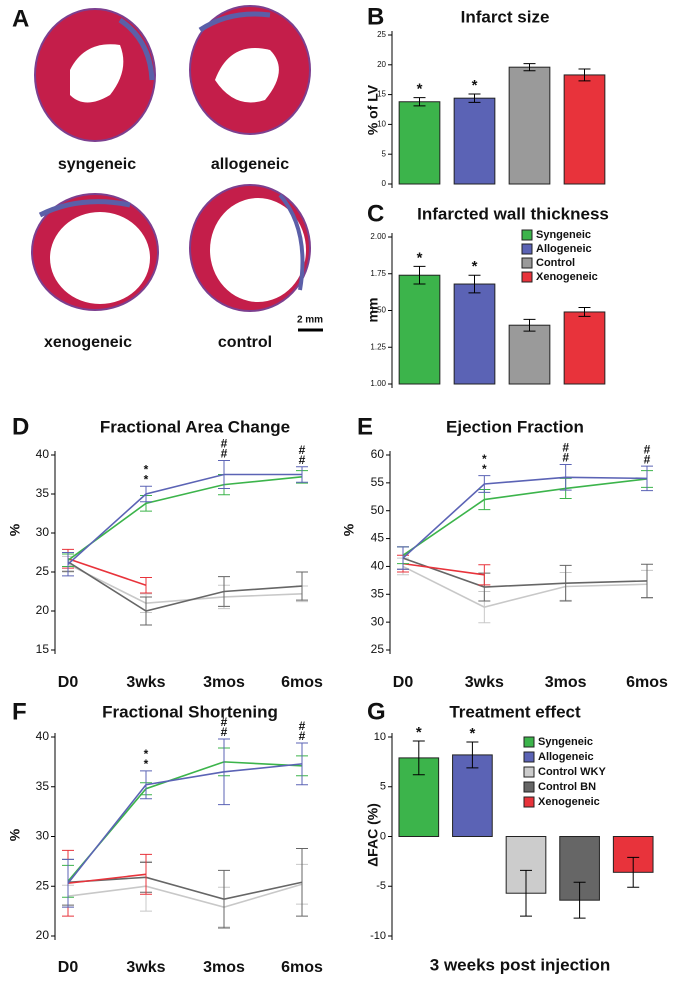 The image size is (677, 990). I want to click on legend-label: Control BN, so click(567, 787).